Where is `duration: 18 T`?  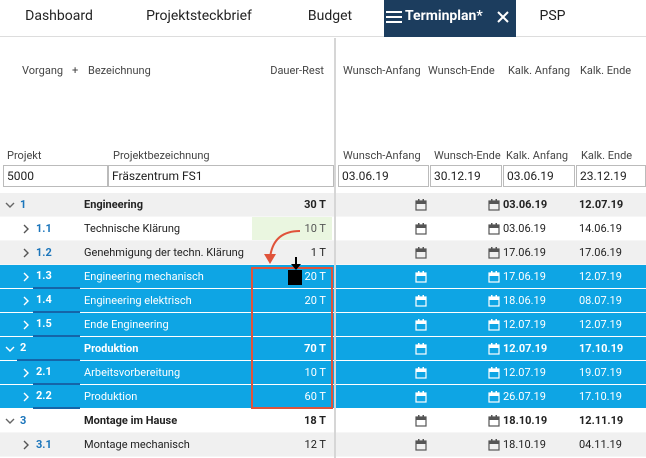
duration: 18 T is located at coordinates (315, 420).